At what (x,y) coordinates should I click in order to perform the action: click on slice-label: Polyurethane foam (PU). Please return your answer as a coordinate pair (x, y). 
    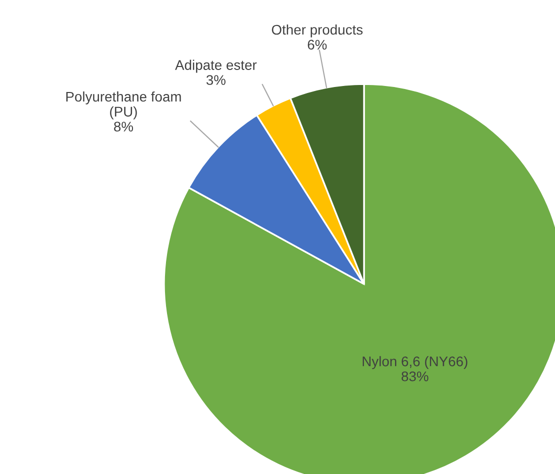
    Looking at the image, I should click on (123, 105).